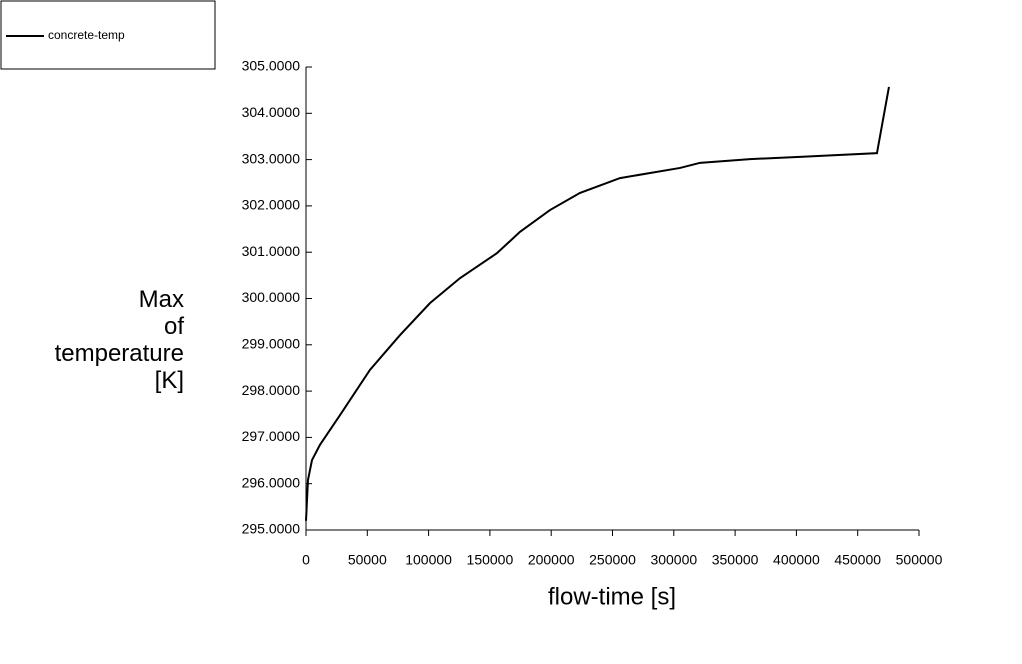 The height and width of the screenshot is (664, 1022). I want to click on x-tick-label: 300000, so click(673, 560).